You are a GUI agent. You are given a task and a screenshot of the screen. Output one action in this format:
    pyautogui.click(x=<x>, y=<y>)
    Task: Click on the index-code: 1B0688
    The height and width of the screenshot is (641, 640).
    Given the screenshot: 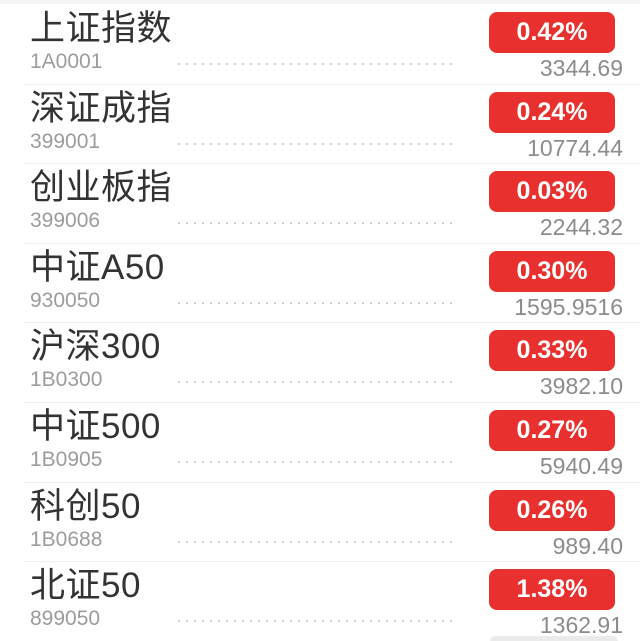 What is the action you would take?
    pyautogui.click(x=66, y=539)
    